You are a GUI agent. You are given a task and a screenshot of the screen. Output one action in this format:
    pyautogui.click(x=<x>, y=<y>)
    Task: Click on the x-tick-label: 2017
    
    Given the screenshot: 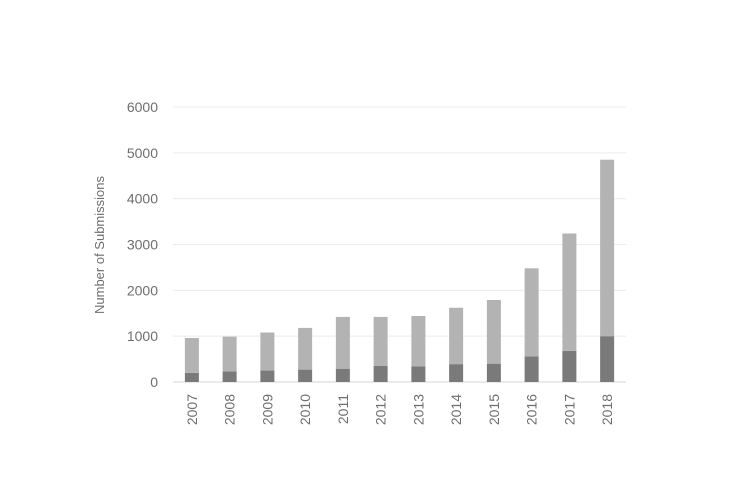 What is the action you would take?
    pyautogui.click(x=569, y=409)
    